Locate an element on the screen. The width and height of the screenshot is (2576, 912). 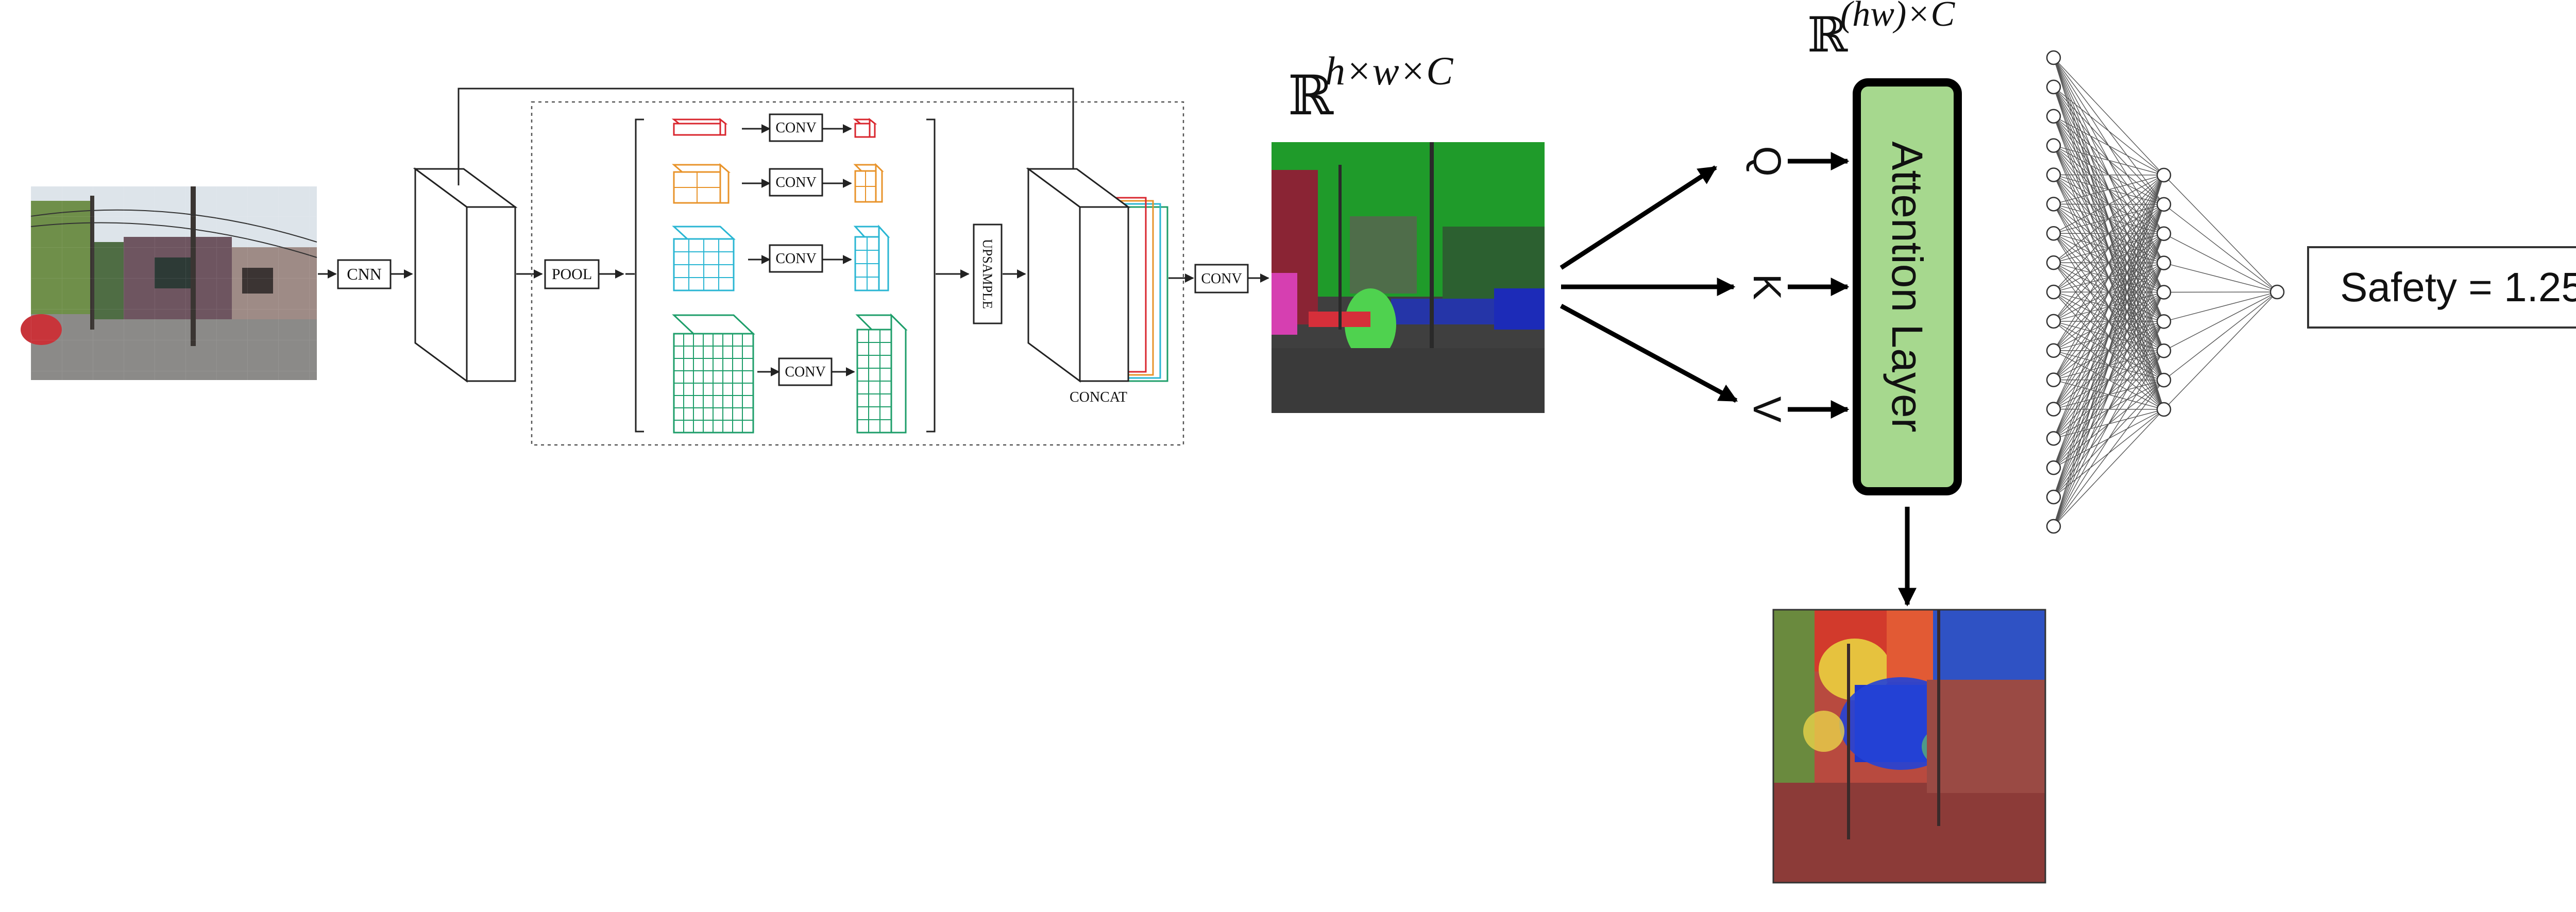
branch-orange: CONV is located at coordinates (778, 183).